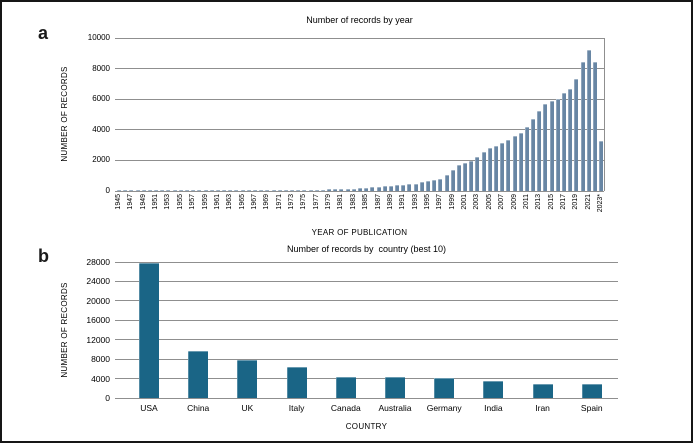 The image size is (693, 443). What do you see at coordinates (347, 190) in the screenshot?
I see `bar-1982` at bounding box center [347, 190].